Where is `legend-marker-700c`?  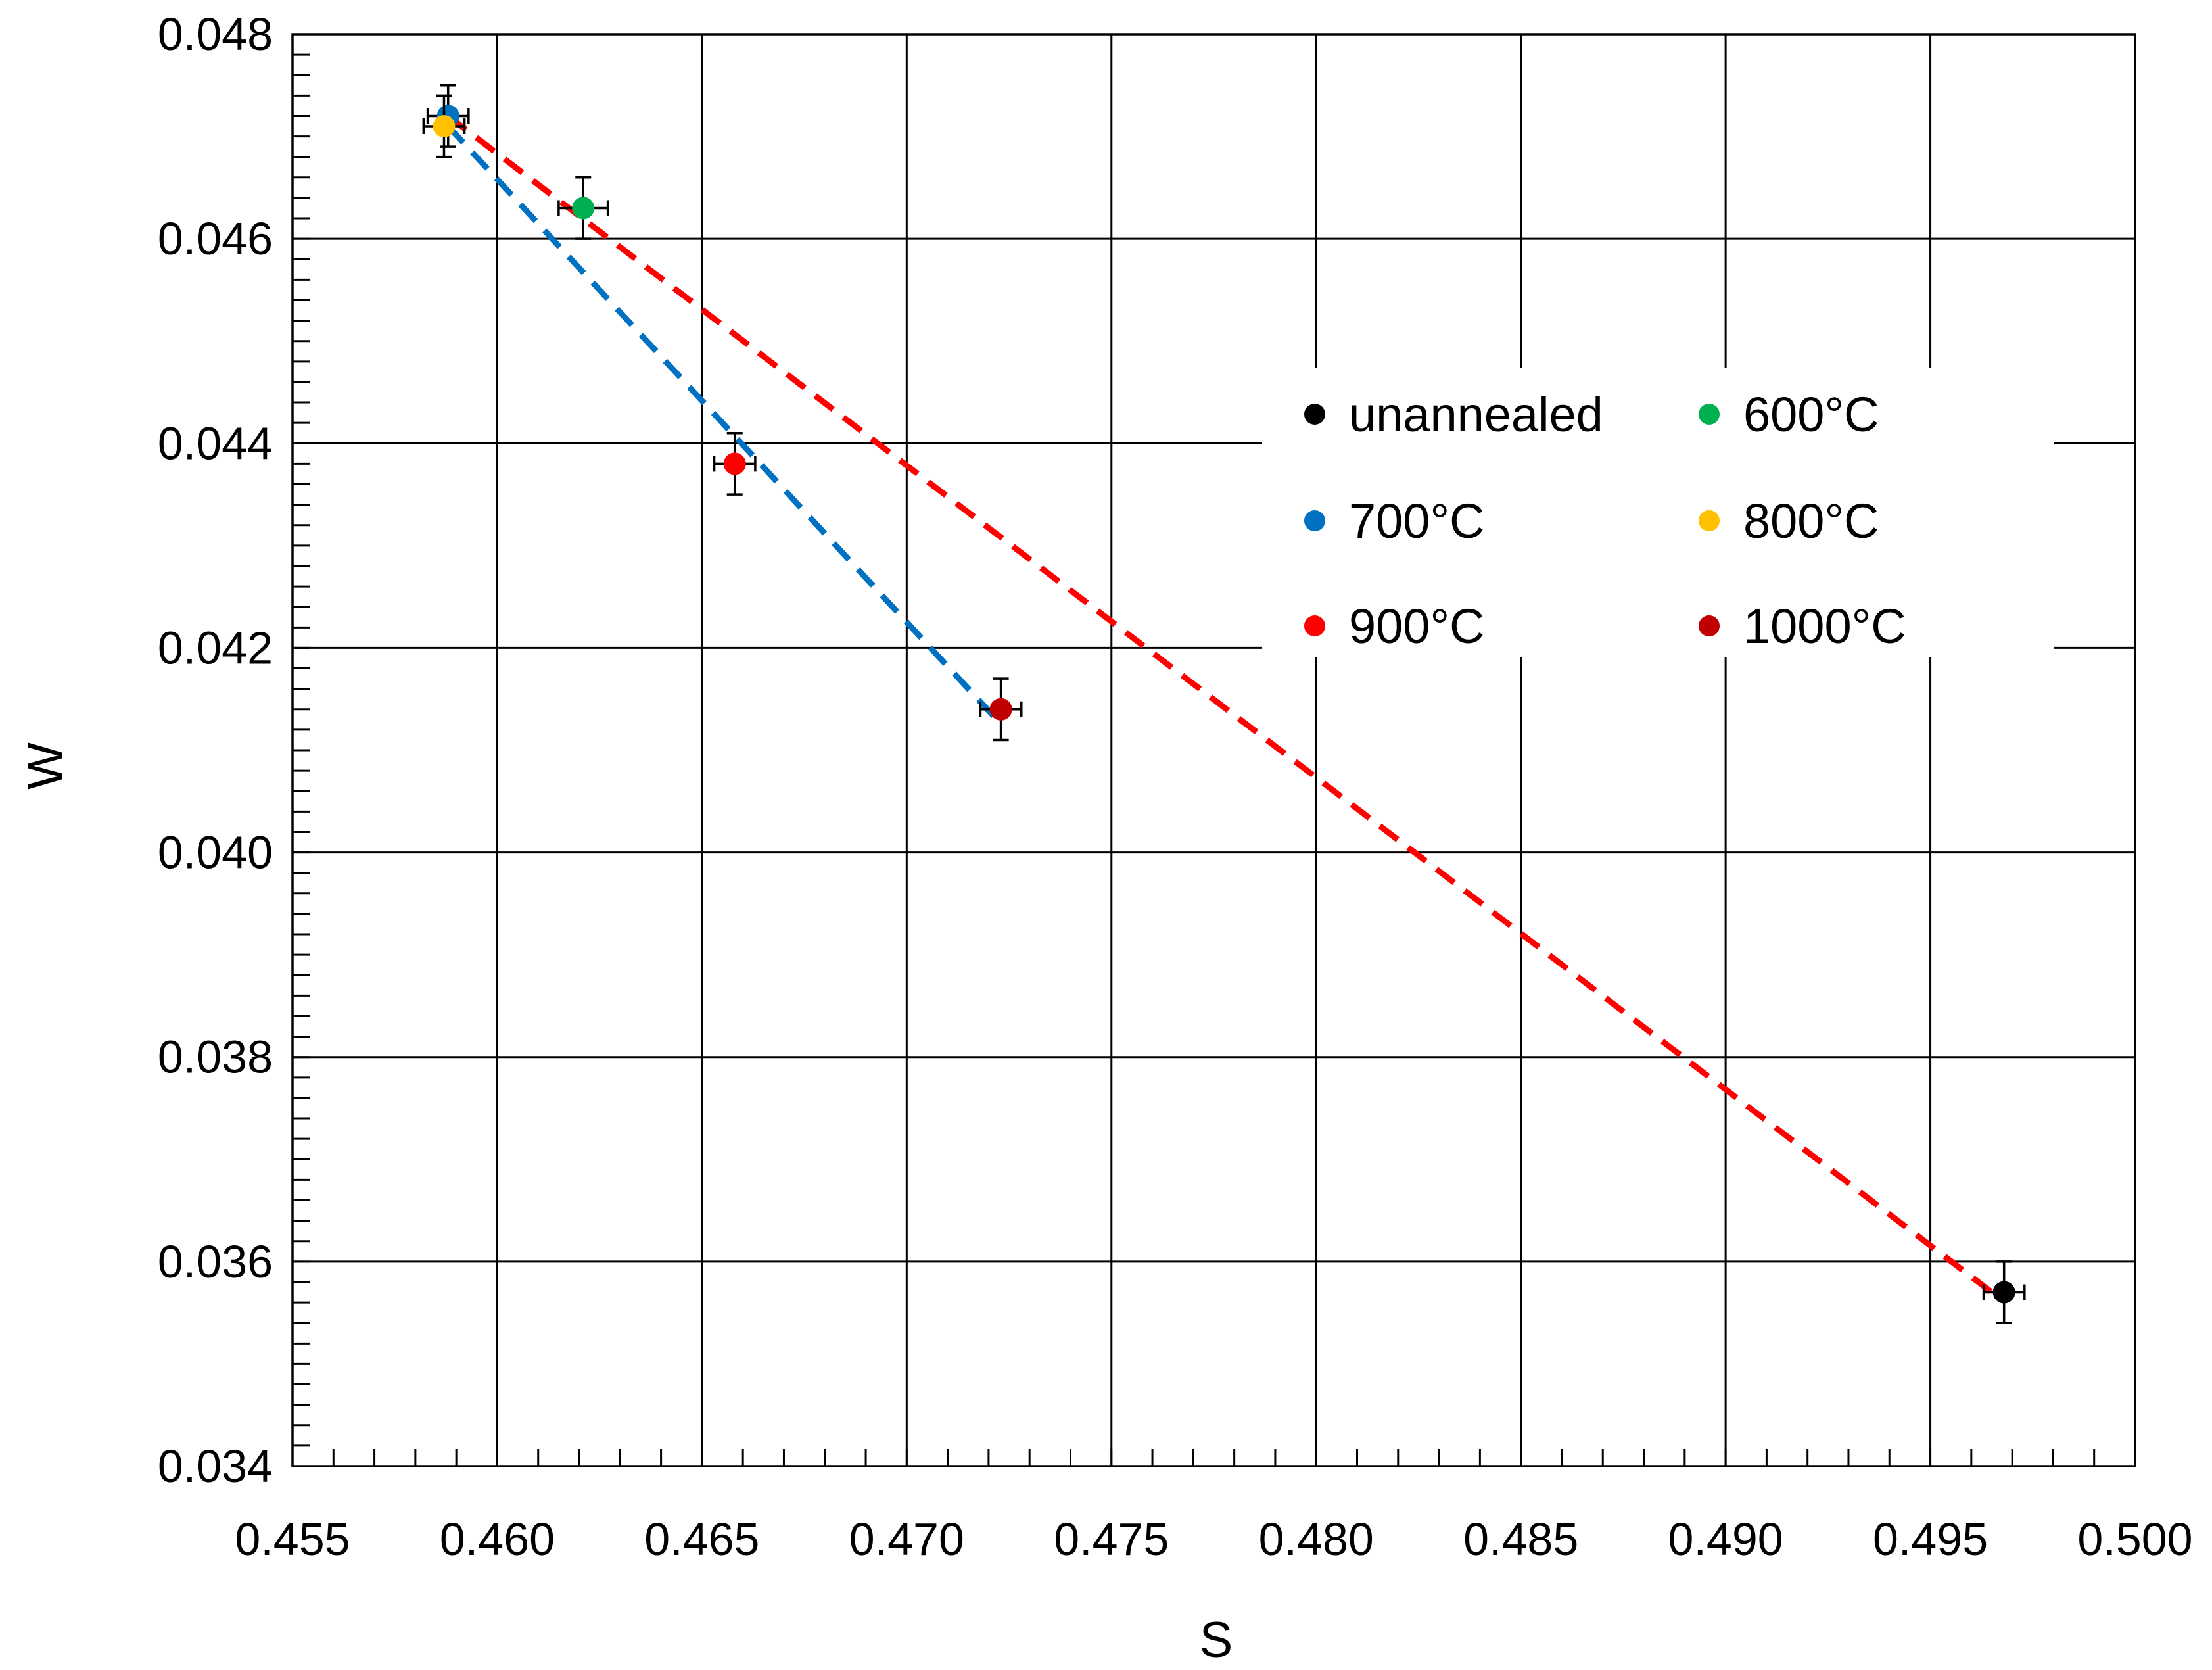 legend-marker-700c is located at coordinates (1314, 520).